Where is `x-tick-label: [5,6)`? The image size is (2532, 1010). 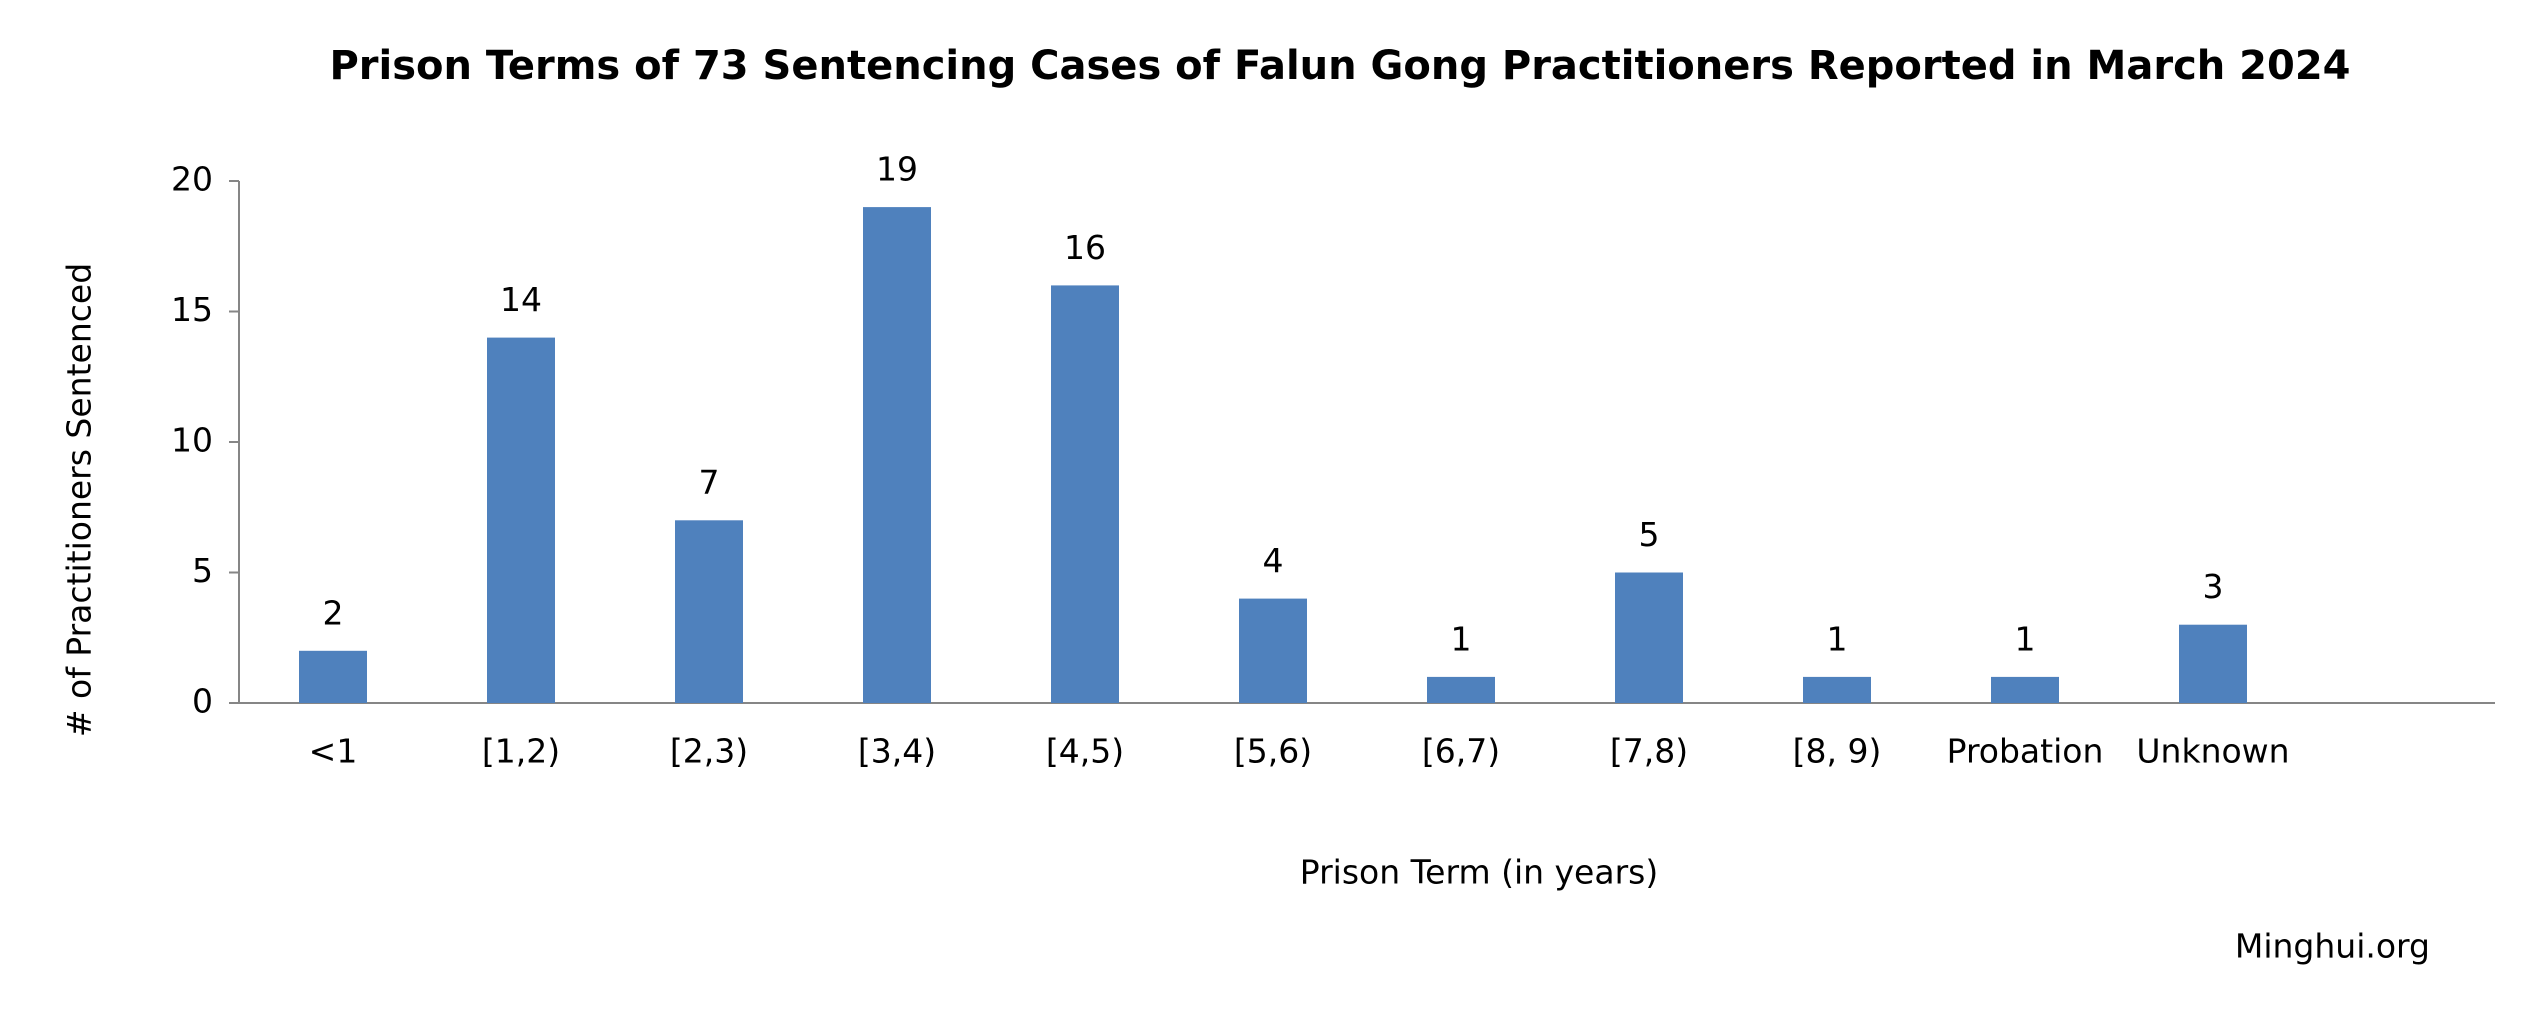 x-tick-label: [5,6) is located at coordinates (1273, 751).